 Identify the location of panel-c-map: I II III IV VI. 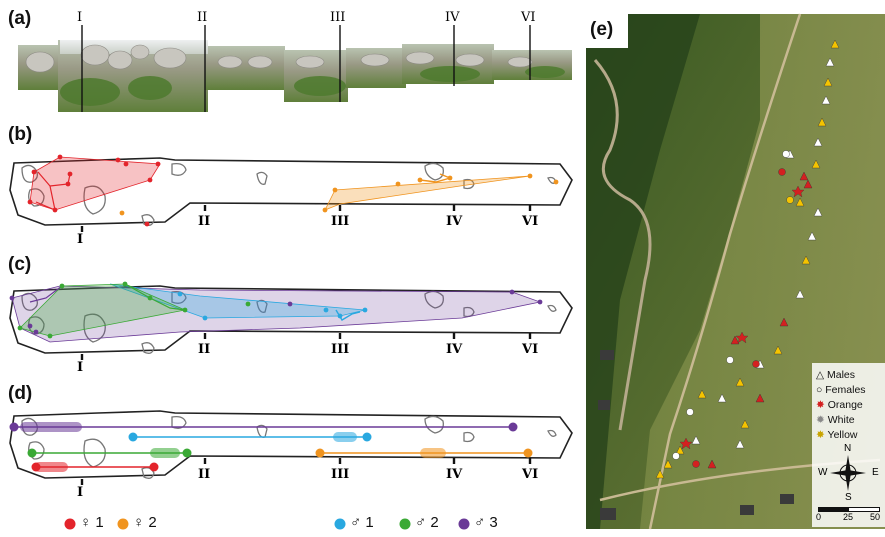
(291, 328).